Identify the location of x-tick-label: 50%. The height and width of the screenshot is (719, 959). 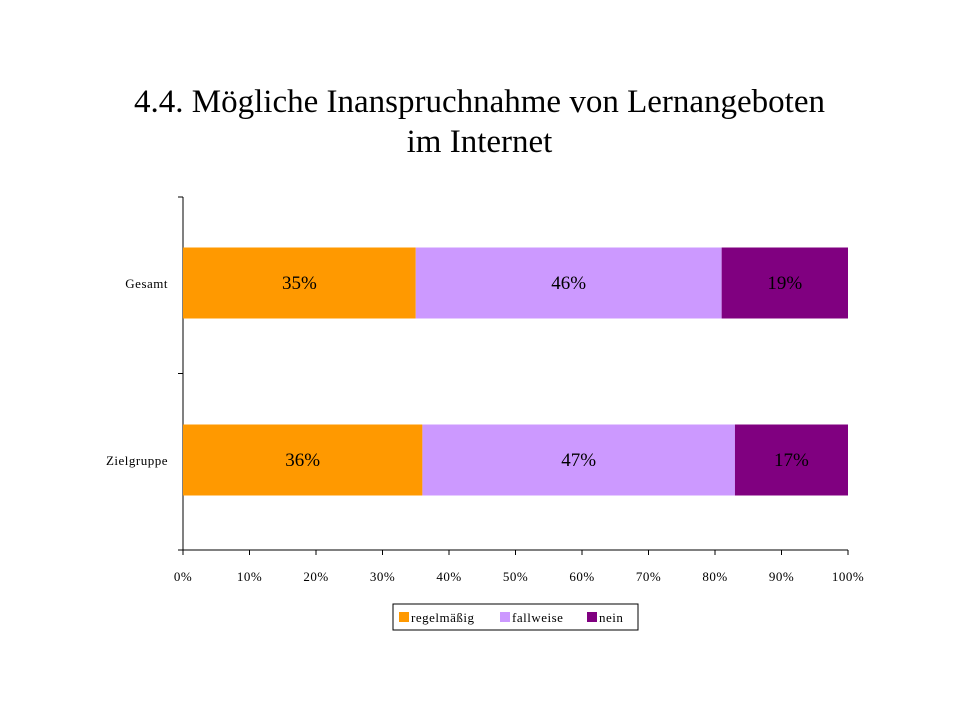
(515, 576).